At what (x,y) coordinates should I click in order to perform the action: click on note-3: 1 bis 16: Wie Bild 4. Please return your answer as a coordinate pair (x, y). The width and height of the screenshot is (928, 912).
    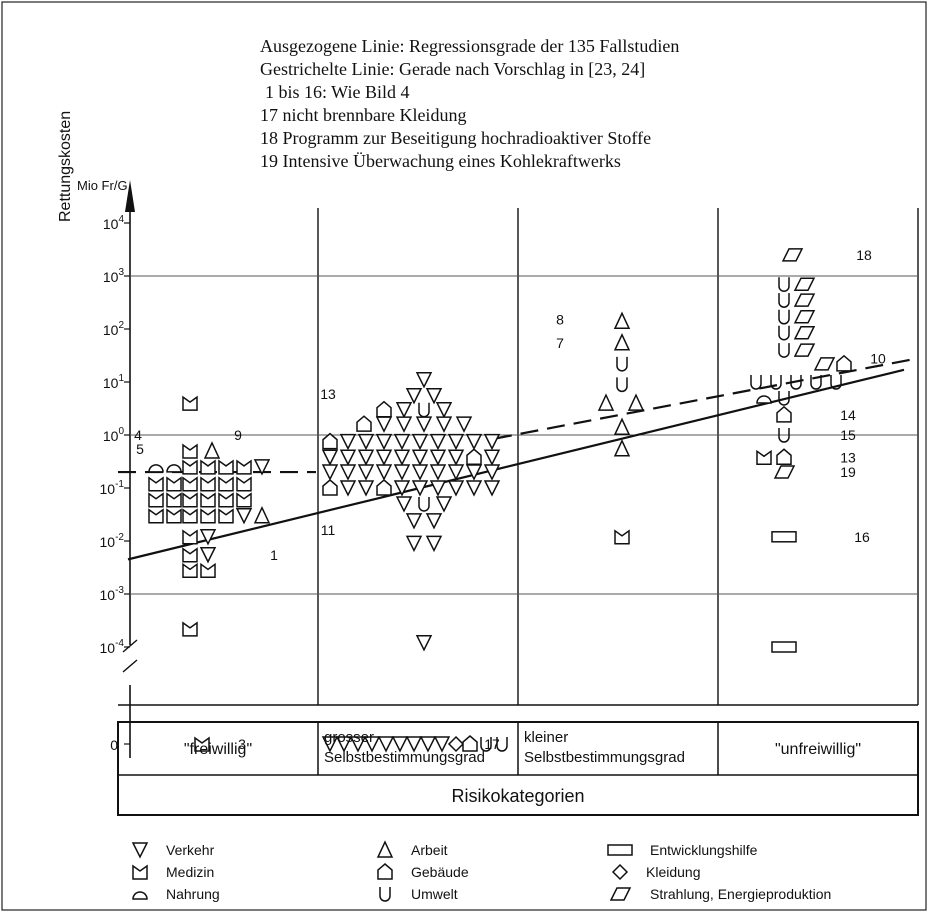
    Looking at the image, I should click on (337, 92).